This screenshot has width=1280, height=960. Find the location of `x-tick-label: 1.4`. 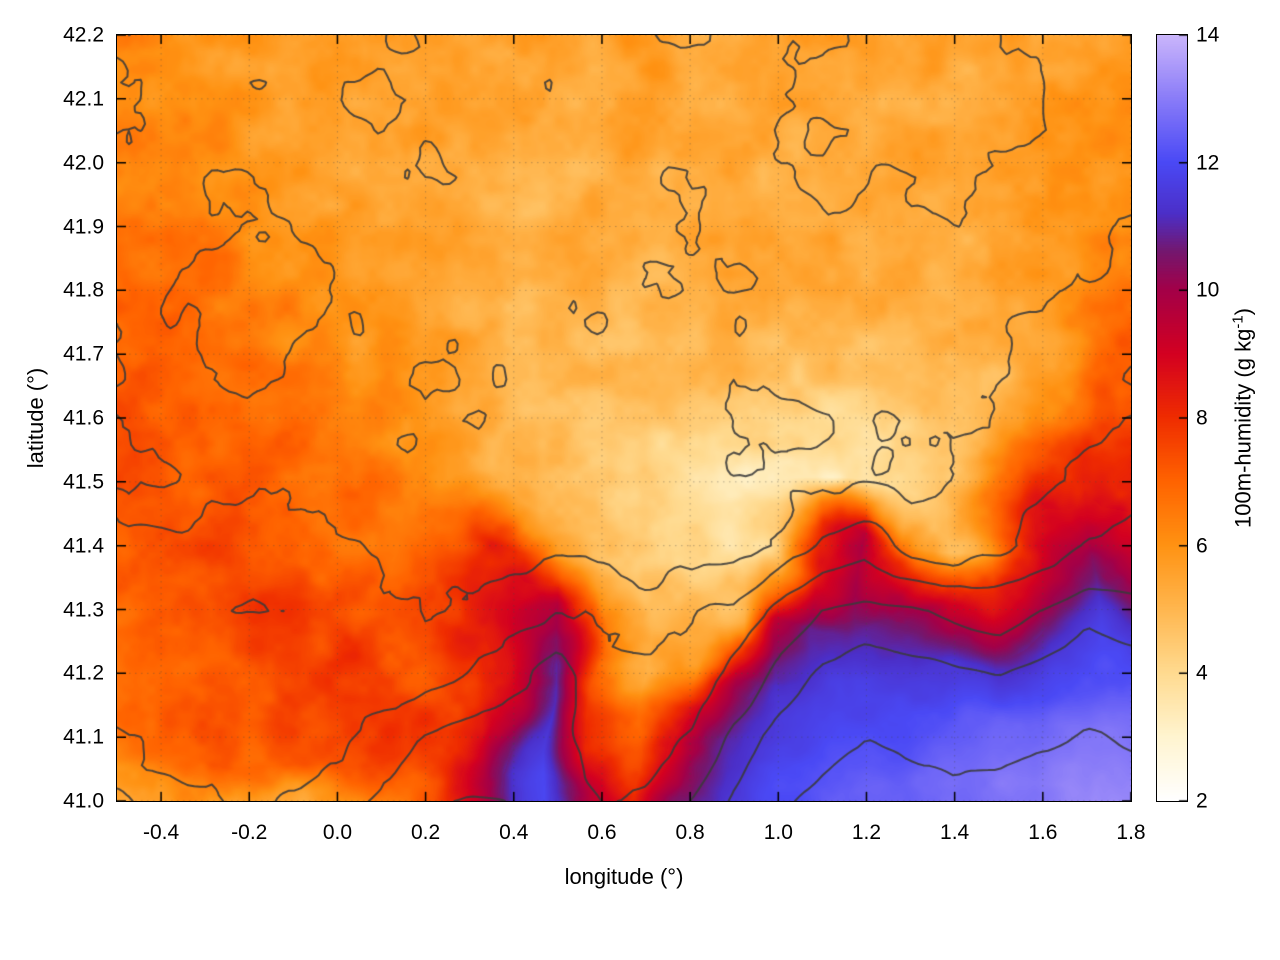

x-tick-label: 1.4 is located at coordinates (955, 832).